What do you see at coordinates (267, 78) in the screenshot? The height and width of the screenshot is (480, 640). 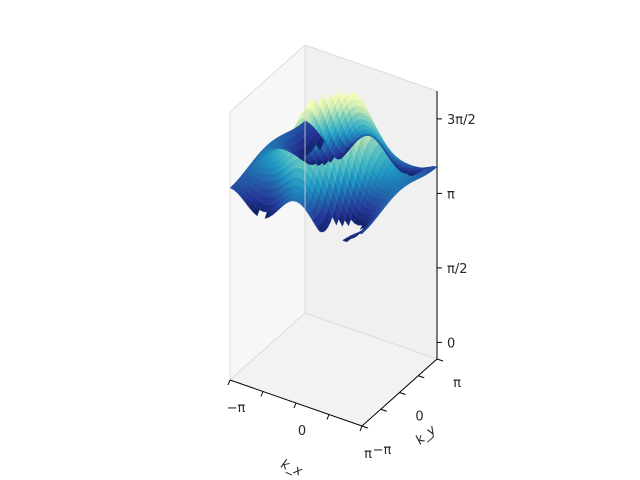 I see `pane-edge-top-left` at bounding box center [267, 78].